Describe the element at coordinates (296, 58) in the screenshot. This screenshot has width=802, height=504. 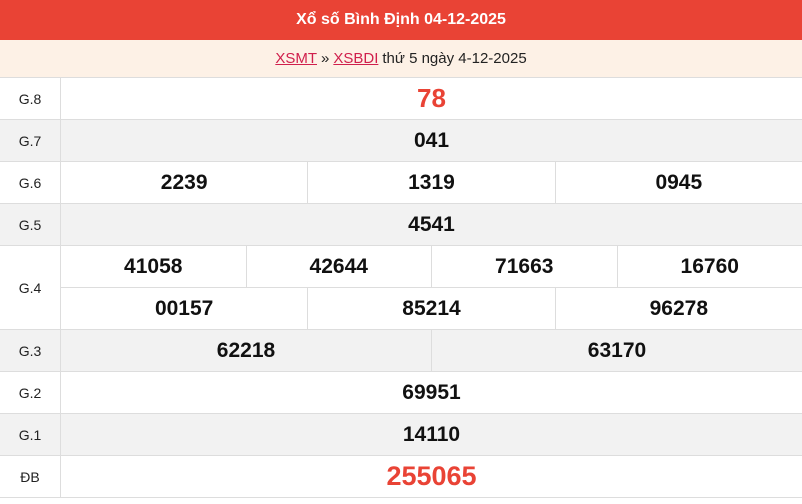
I see `xsmt-link: XSMT` at that location.